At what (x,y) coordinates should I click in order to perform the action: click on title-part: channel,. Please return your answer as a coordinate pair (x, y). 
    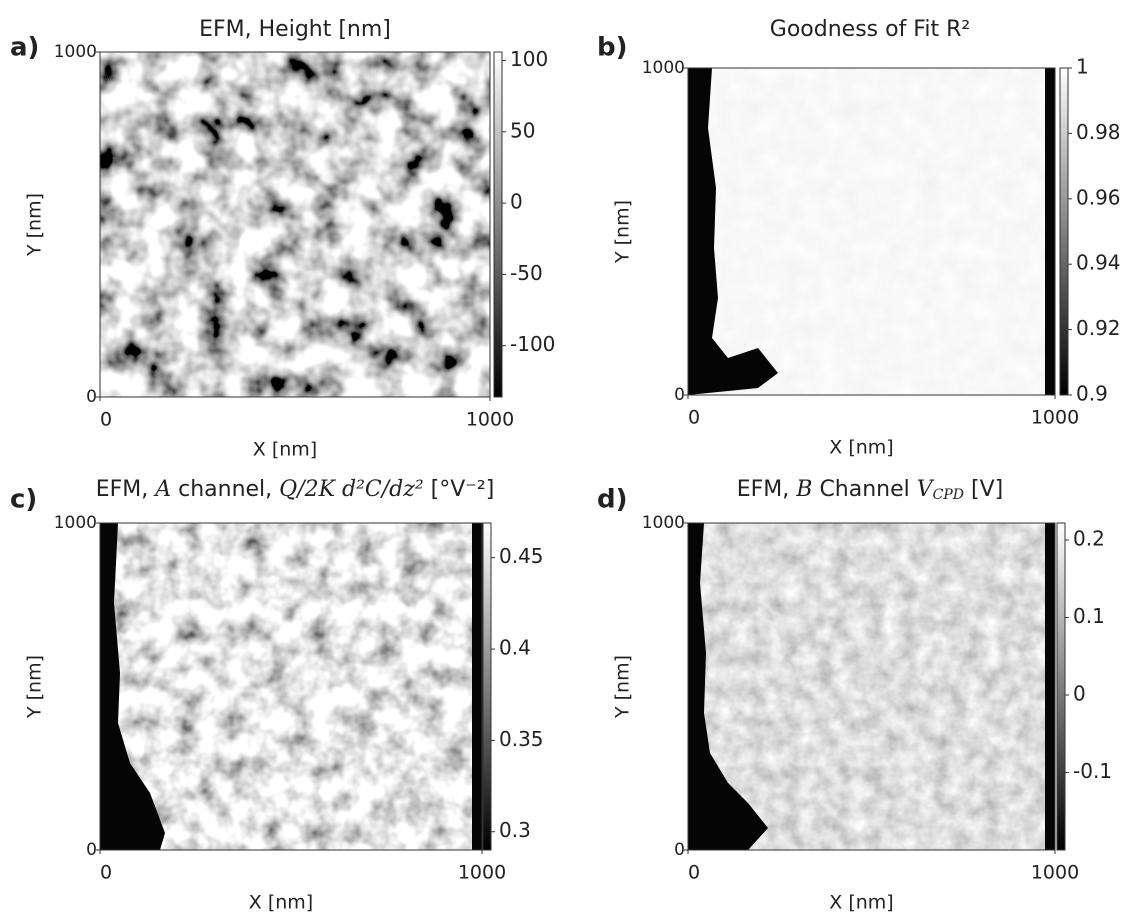
    Looking at the image, I should click on (225, 489).